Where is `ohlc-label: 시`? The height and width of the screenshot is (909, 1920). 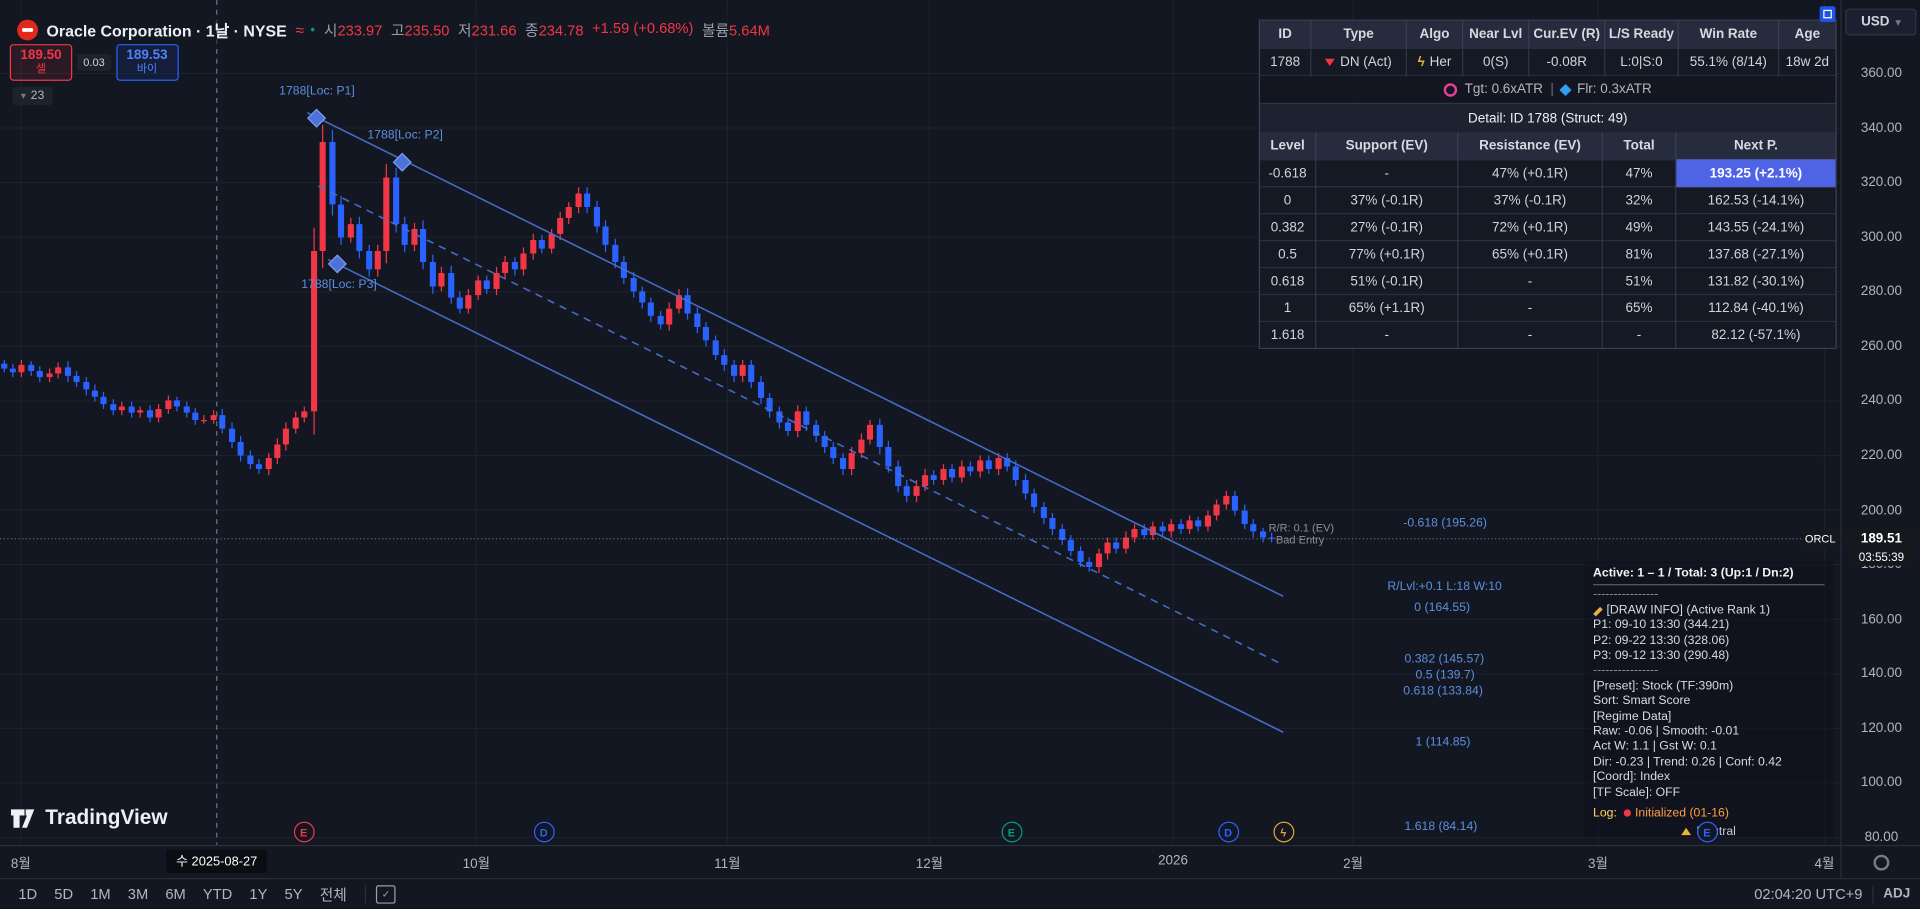 ohlc-label: 시 is located at coordinates (330, 31).